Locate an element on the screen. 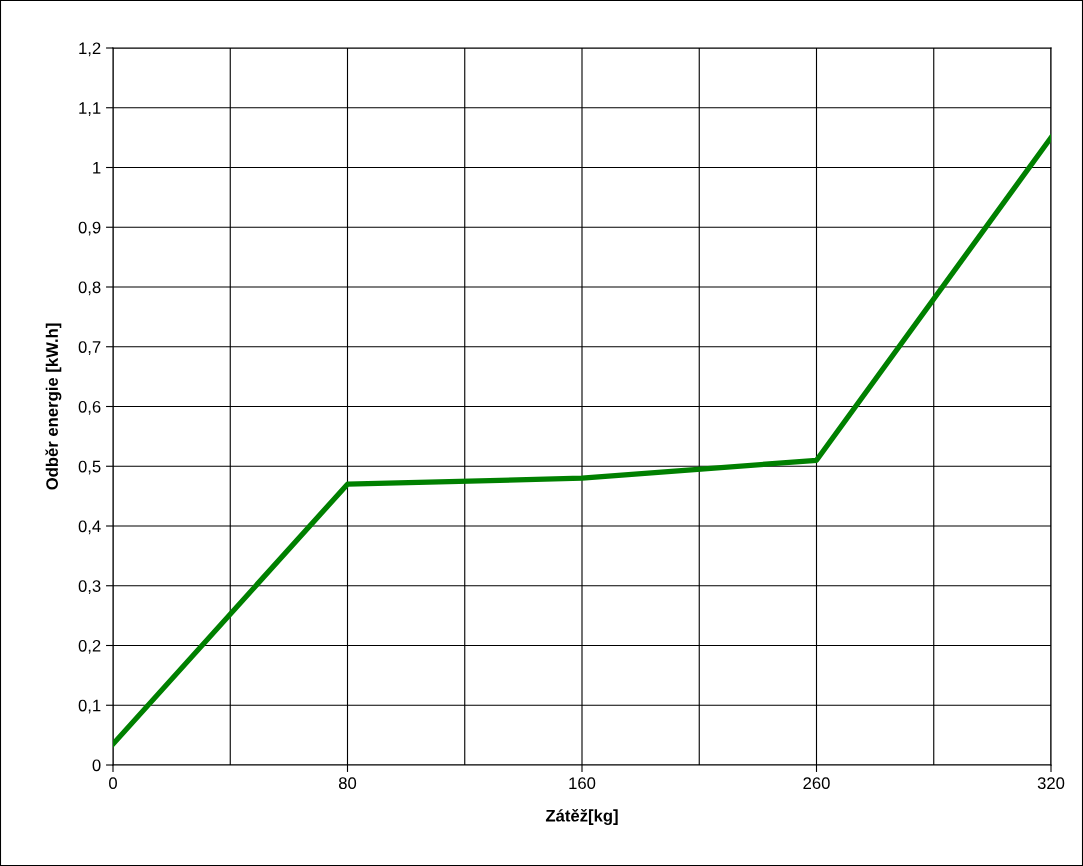 The width and height of the screenshot is (1083, 866). y-tick-label: 1,1 is located at coordinates (90, 109).